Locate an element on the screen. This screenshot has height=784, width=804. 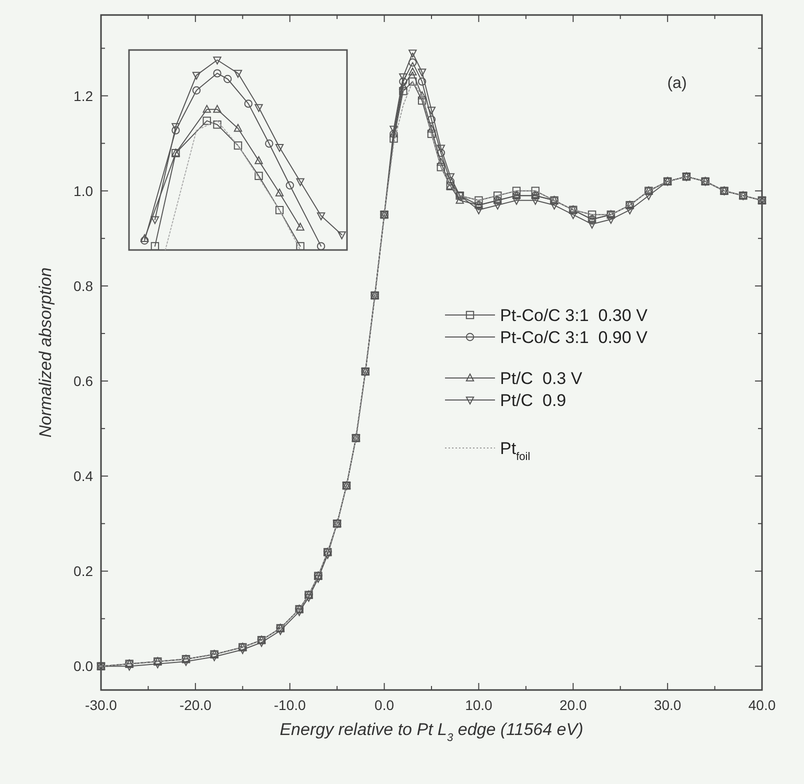
x-tick-label: 20.0 is located at coordinates (573, 705).